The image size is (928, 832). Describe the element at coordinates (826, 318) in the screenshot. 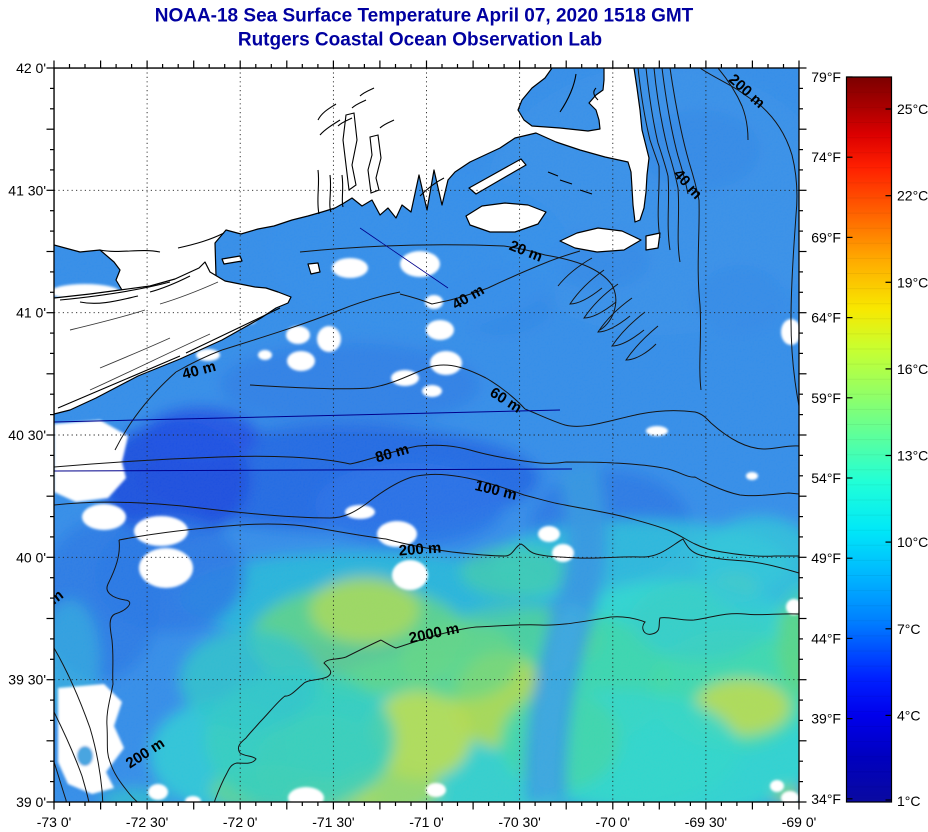

I see `svg-text: 64°F` at that location.